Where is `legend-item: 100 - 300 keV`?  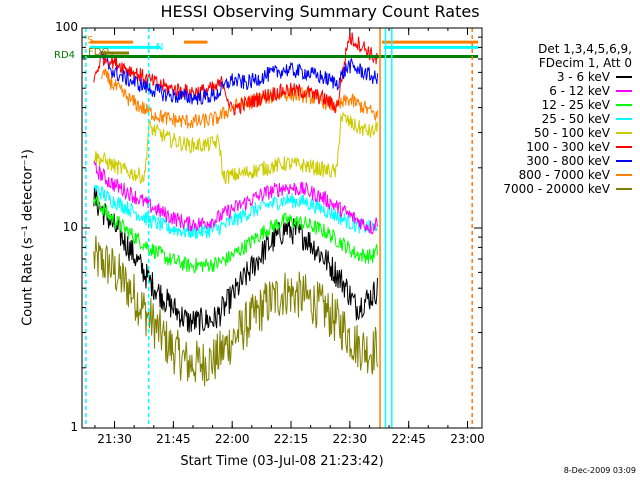 legend-item: 100 - 300 keV is located at coordinates (559, 147).